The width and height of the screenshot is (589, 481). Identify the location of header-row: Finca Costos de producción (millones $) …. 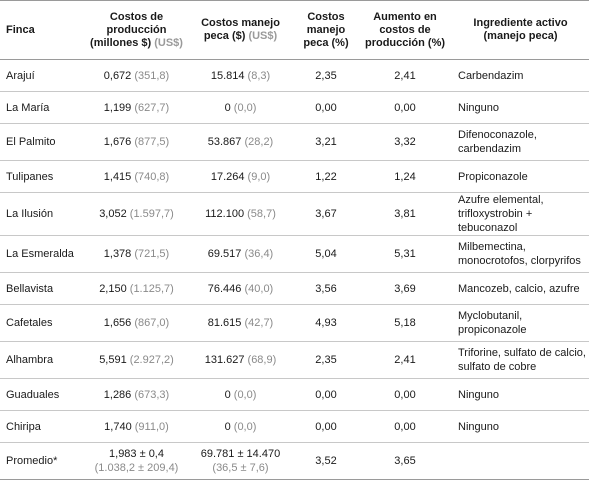
(294, 30).